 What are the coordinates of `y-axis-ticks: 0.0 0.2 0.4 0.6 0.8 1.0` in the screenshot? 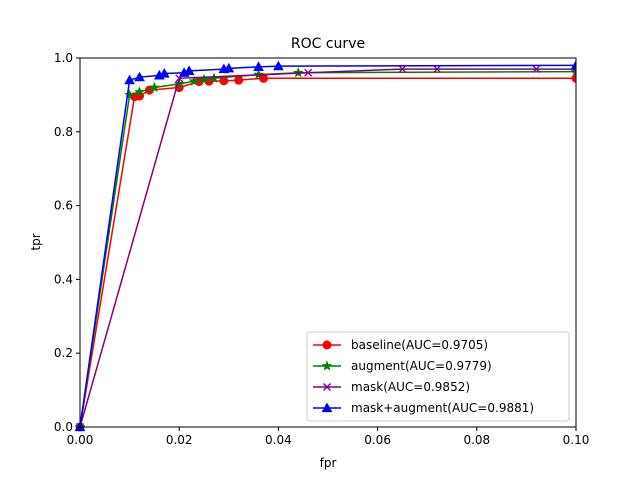 It's located at (67, 242).